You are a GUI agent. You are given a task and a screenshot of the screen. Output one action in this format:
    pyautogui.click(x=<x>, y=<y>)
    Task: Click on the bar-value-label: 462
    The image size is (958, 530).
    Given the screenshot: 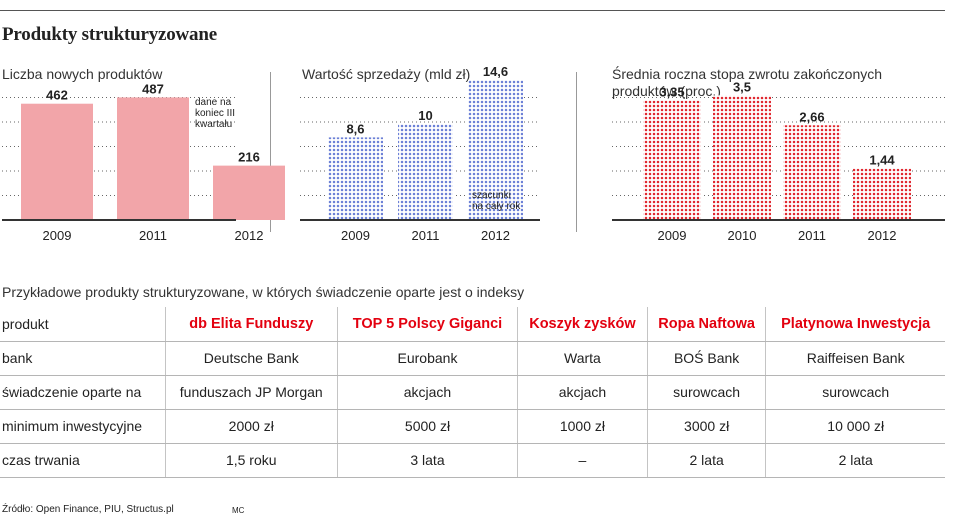 What is the action you would take?
    pyautogui.click(x=57, y=95)
    